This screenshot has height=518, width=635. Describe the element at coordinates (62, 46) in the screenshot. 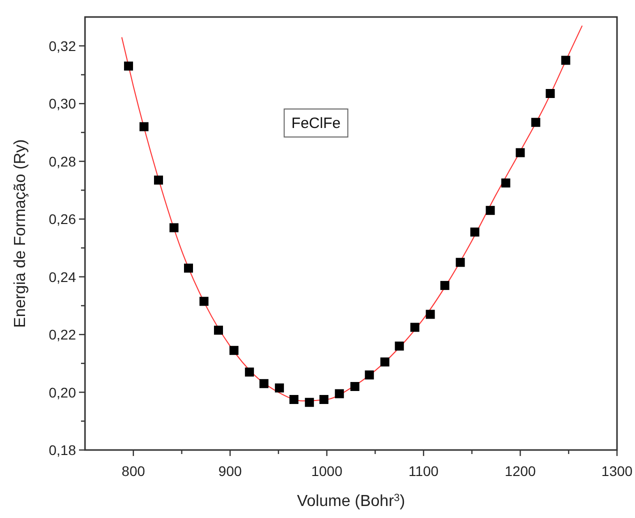

I see `y-tick-label: 0,32` at that location.